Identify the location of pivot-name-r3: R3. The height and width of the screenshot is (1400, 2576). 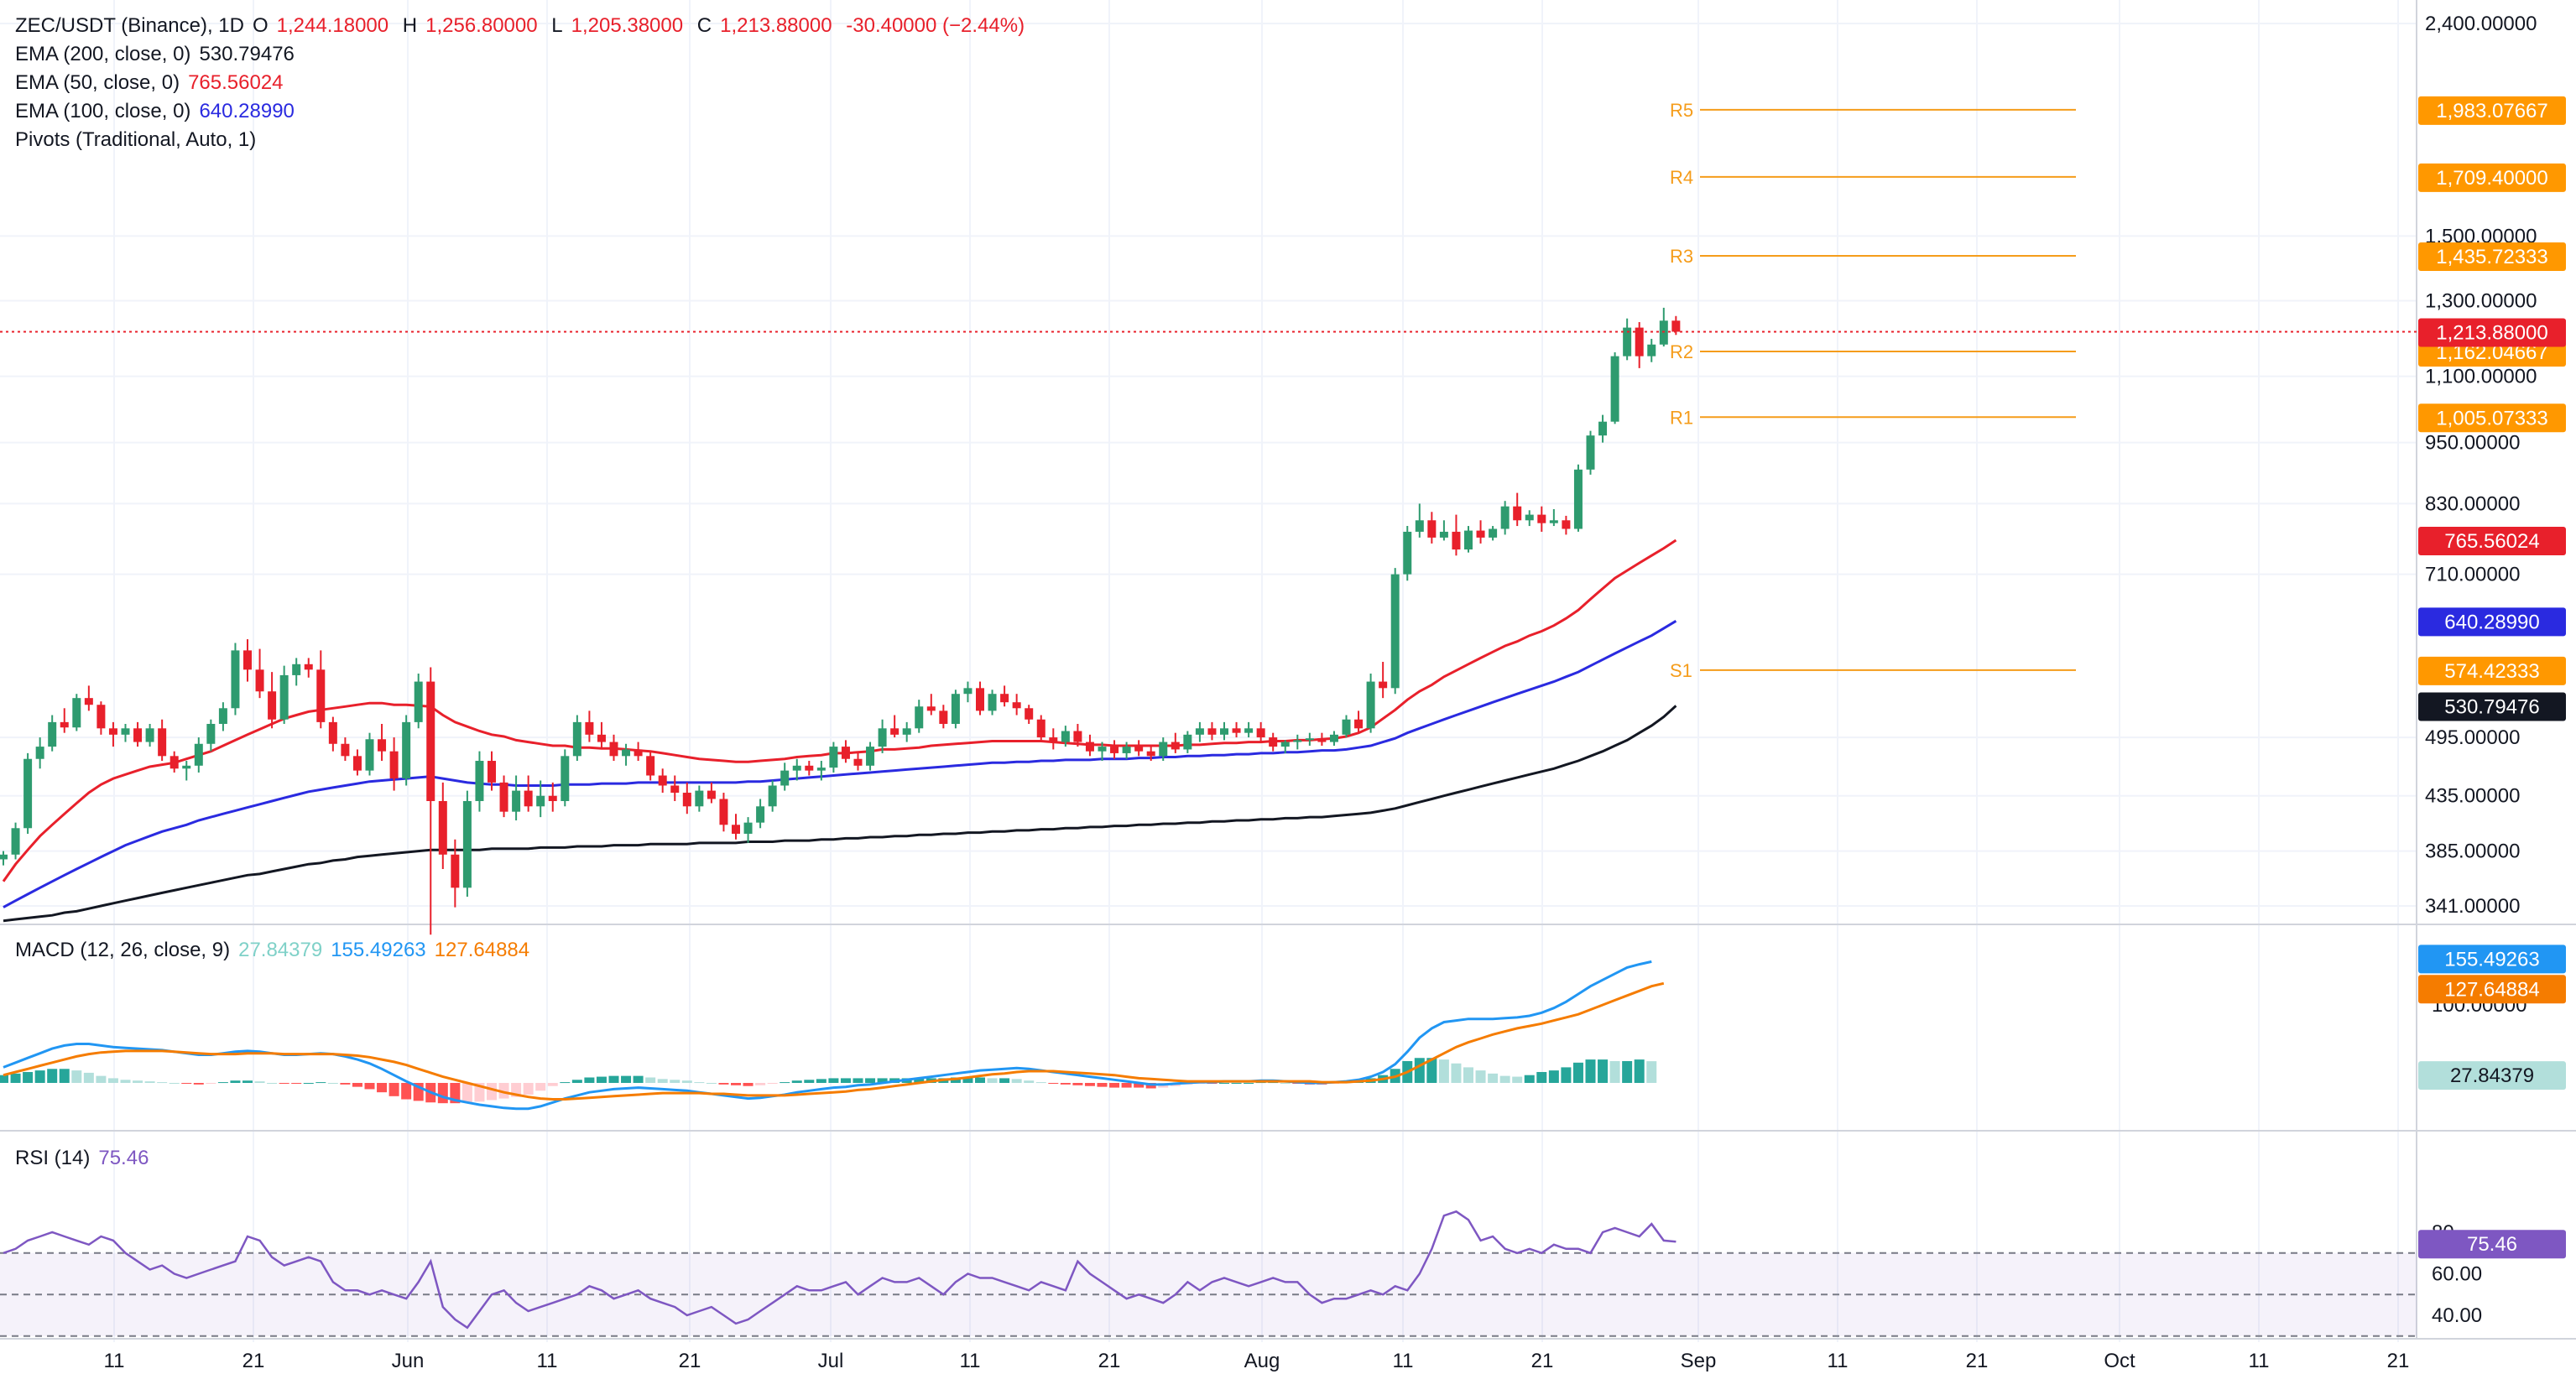
(1681, 256).